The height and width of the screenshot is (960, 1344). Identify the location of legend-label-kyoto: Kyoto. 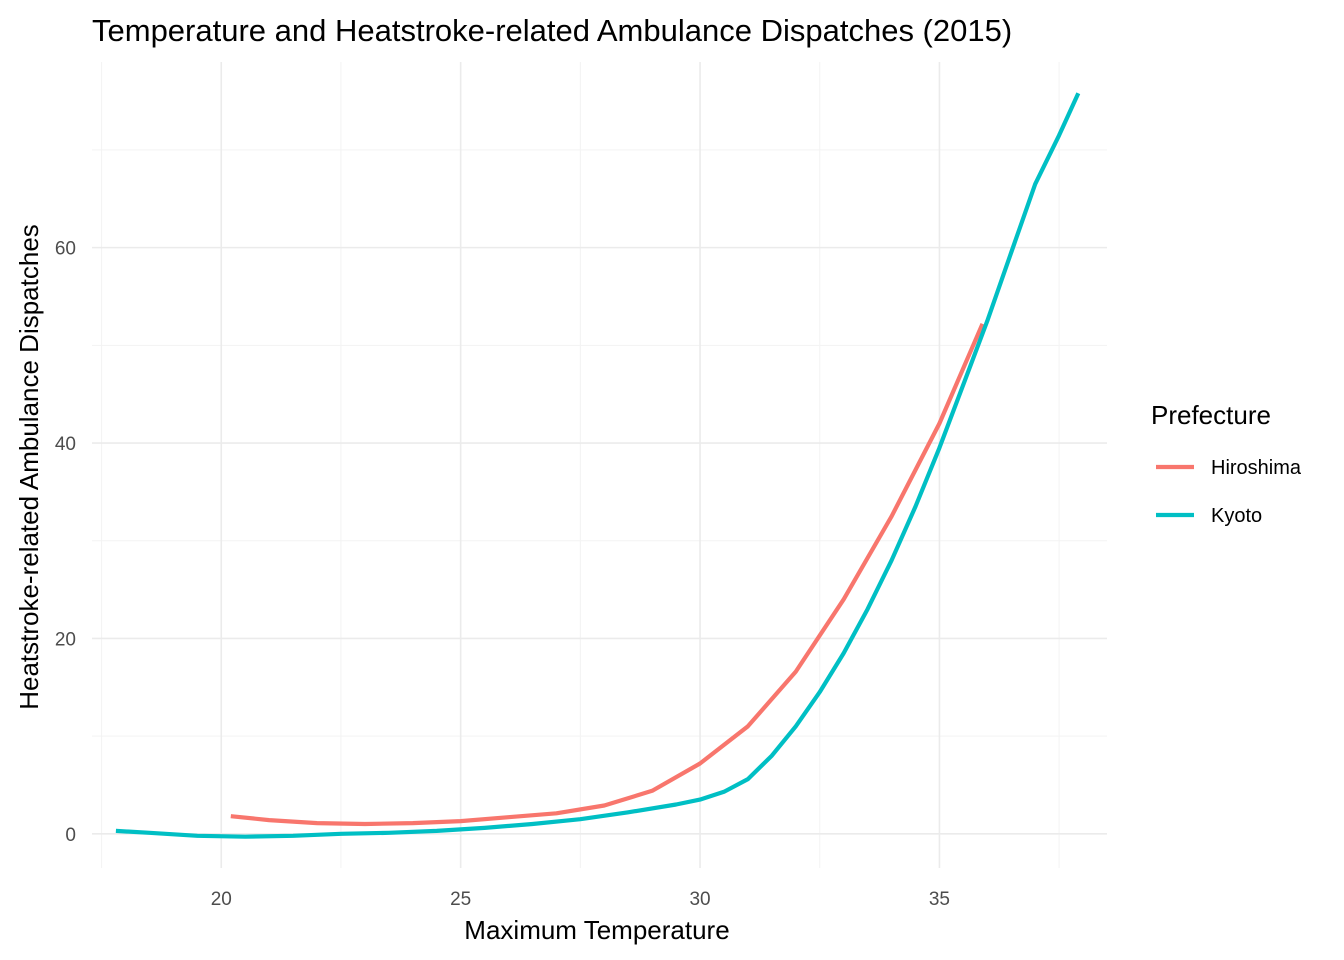
(1236, 516).